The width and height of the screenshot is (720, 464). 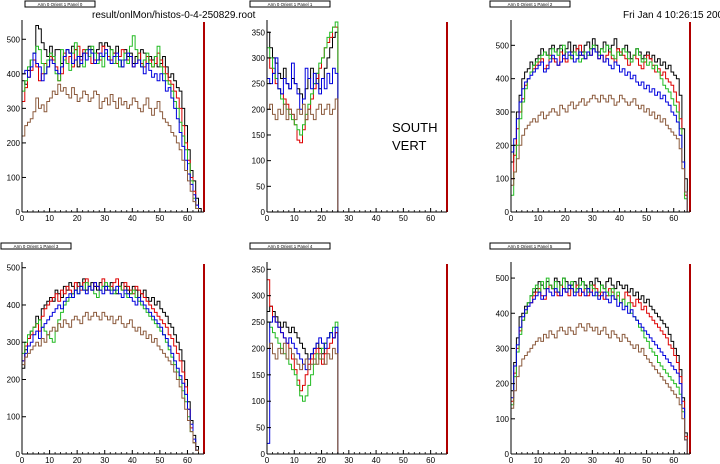 What do you see at coordinates (409, 145) in the screenshot?
I see `side-label-vert: VERT` at bounding box center [409, 145].